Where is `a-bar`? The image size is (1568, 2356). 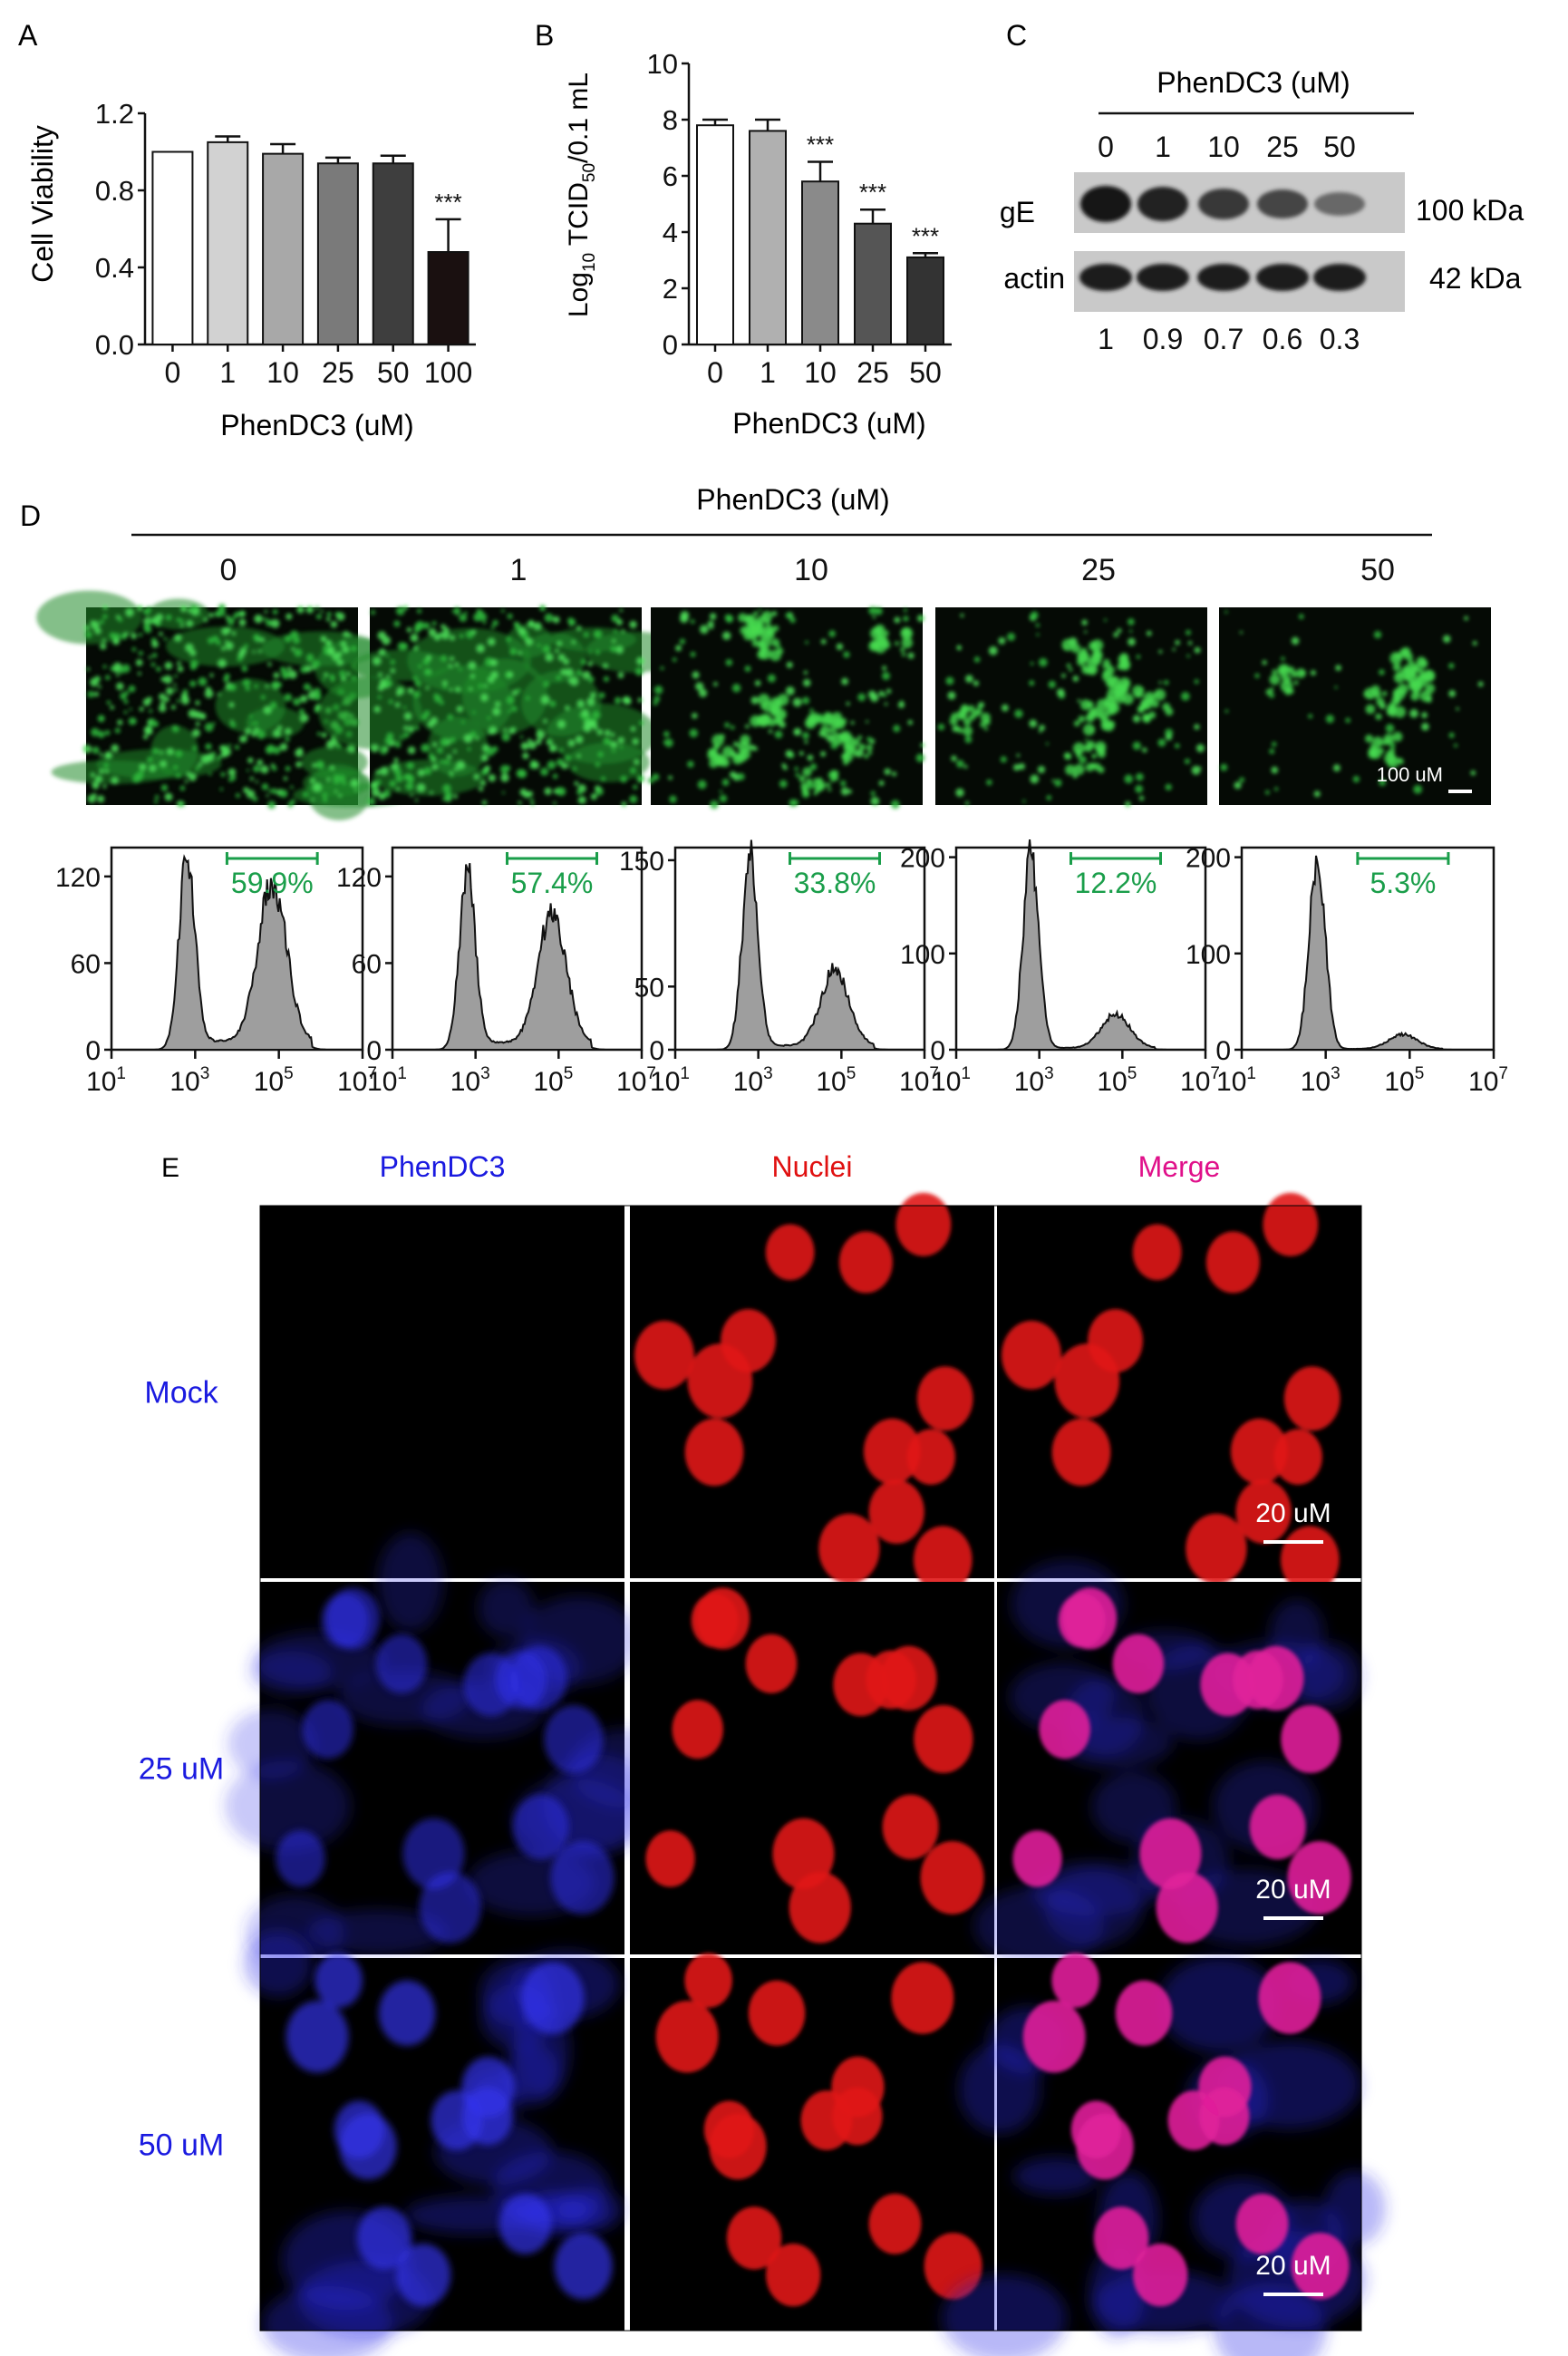
a-bar is located at coordinates (448, 298).